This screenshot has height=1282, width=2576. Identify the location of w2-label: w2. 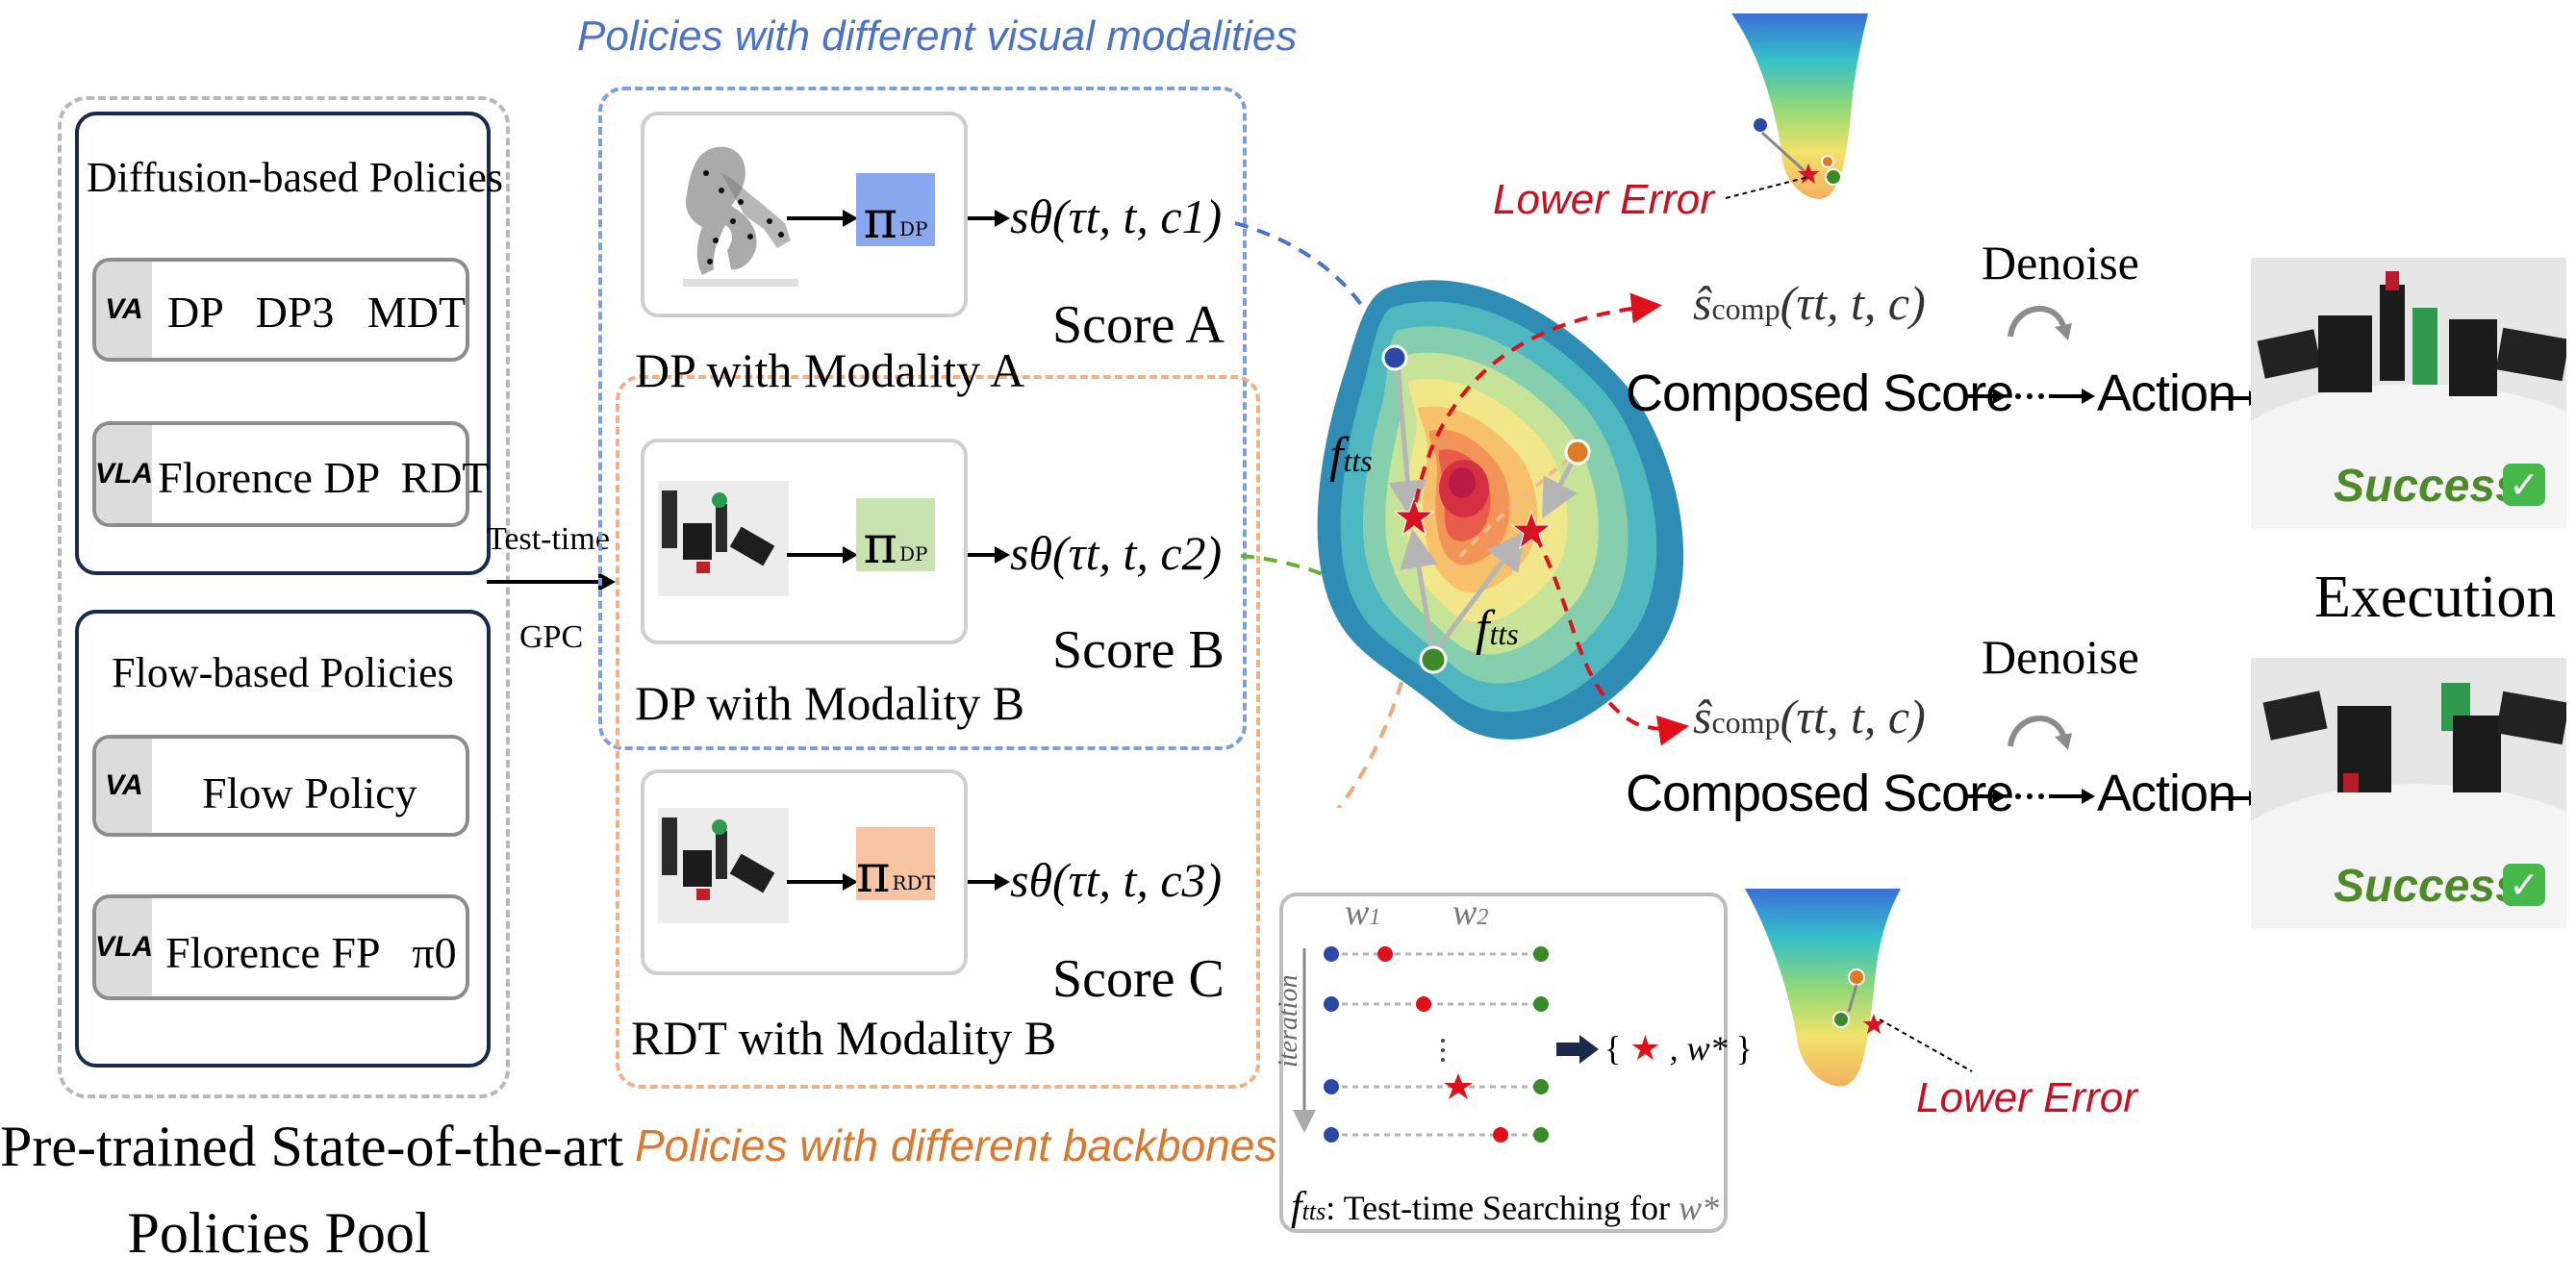
(1470, 912).